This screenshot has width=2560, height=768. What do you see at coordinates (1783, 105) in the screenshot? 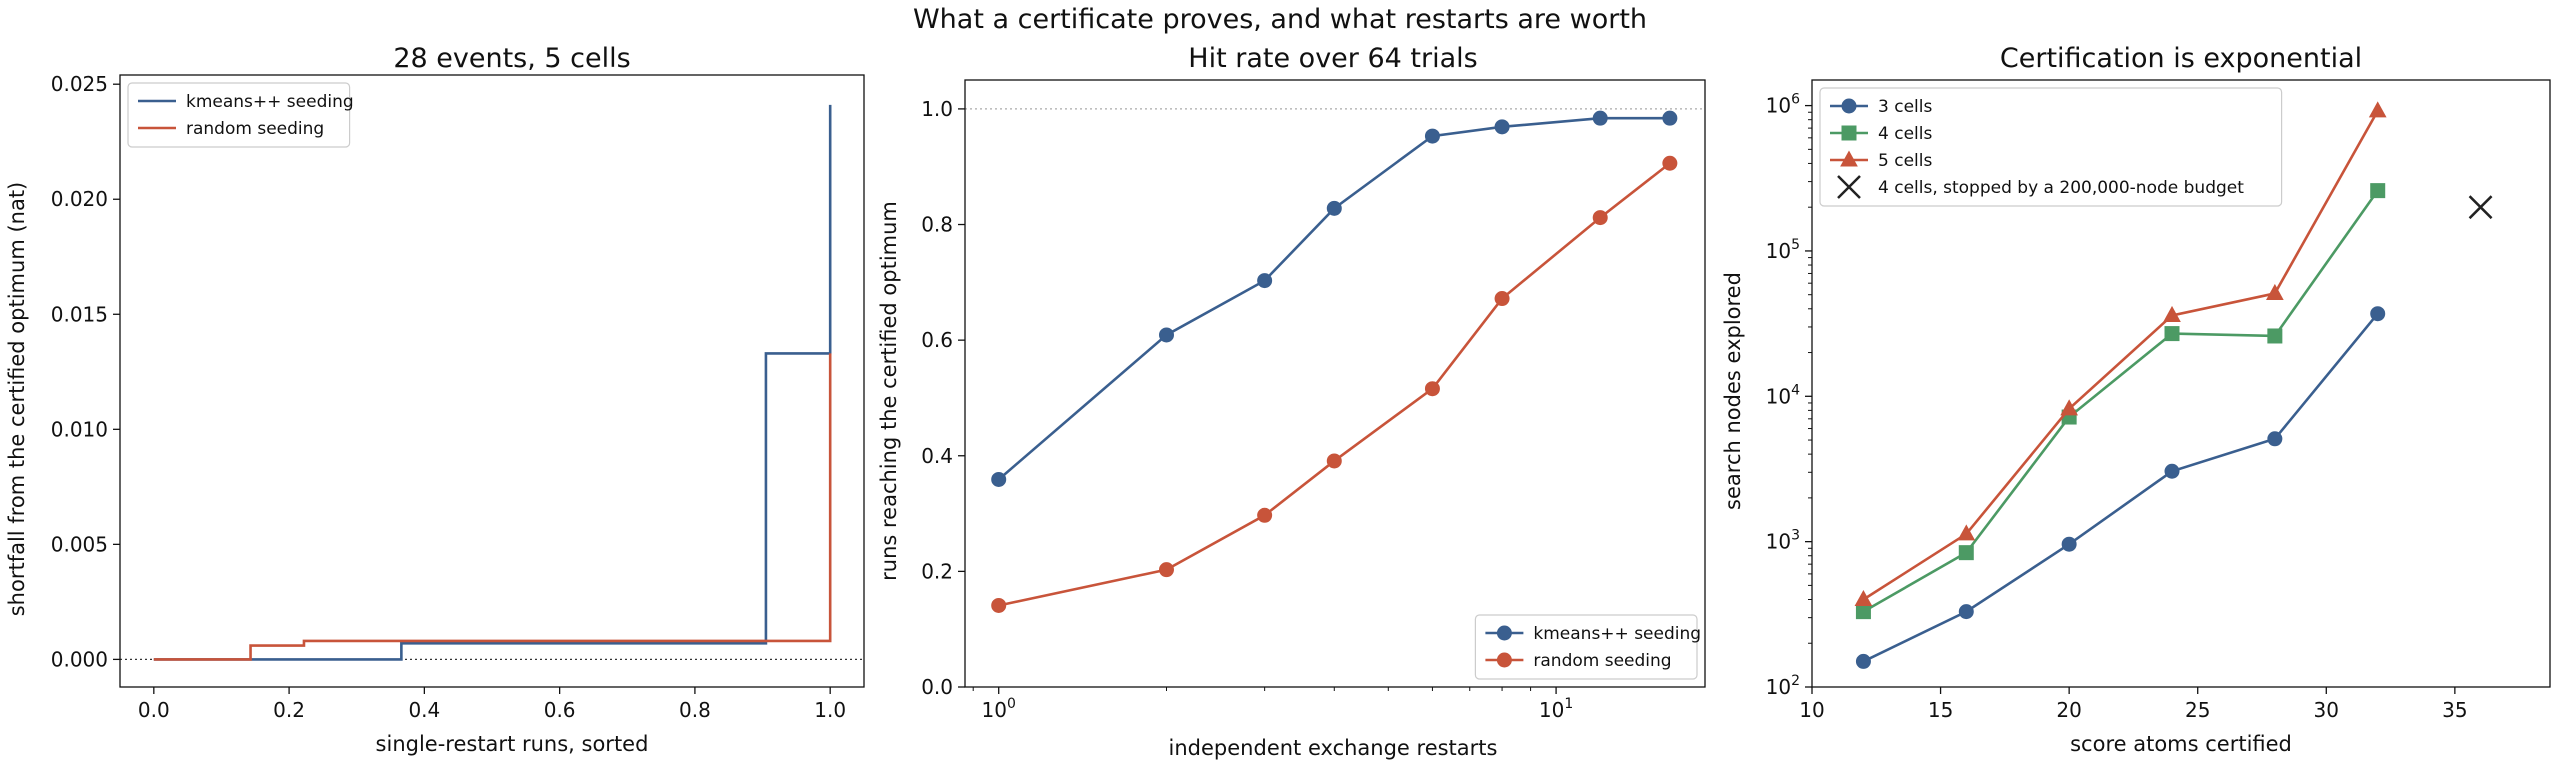
I see `y-tick-label: 10⁶` at bounding box center [1783, 105].